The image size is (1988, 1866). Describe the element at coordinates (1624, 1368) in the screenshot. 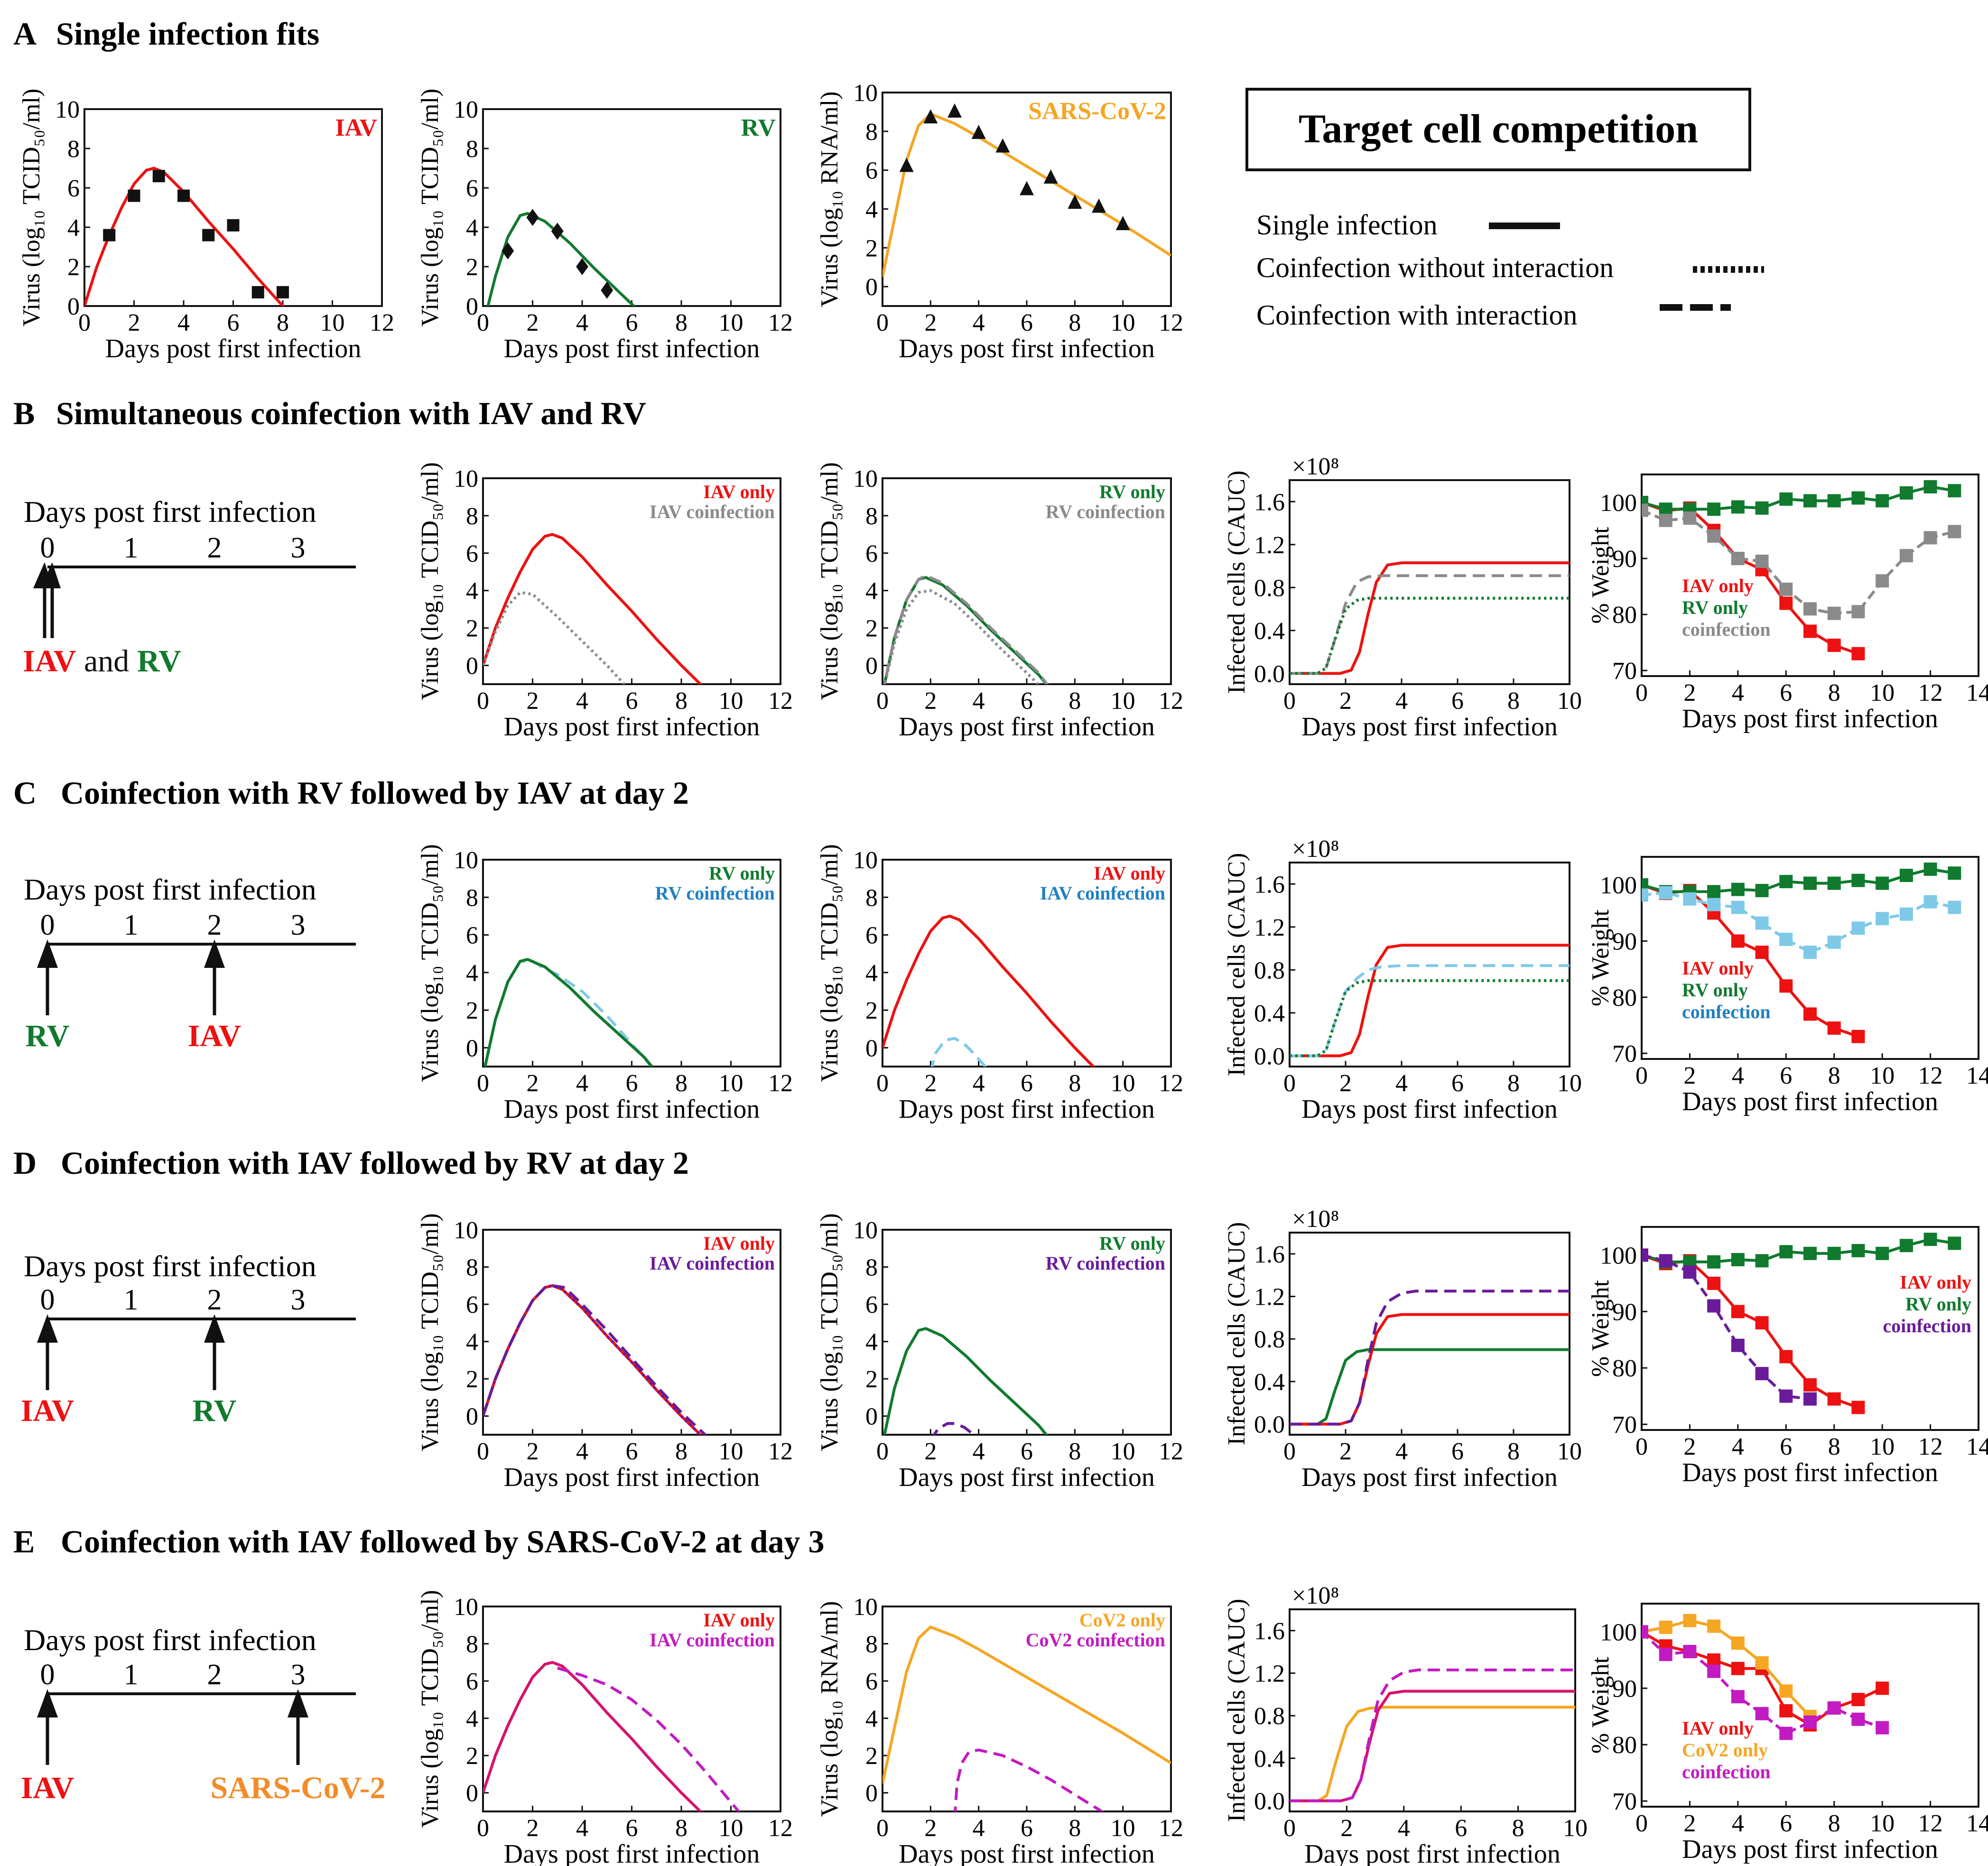

I see `y-tick-label: 80` at that location.